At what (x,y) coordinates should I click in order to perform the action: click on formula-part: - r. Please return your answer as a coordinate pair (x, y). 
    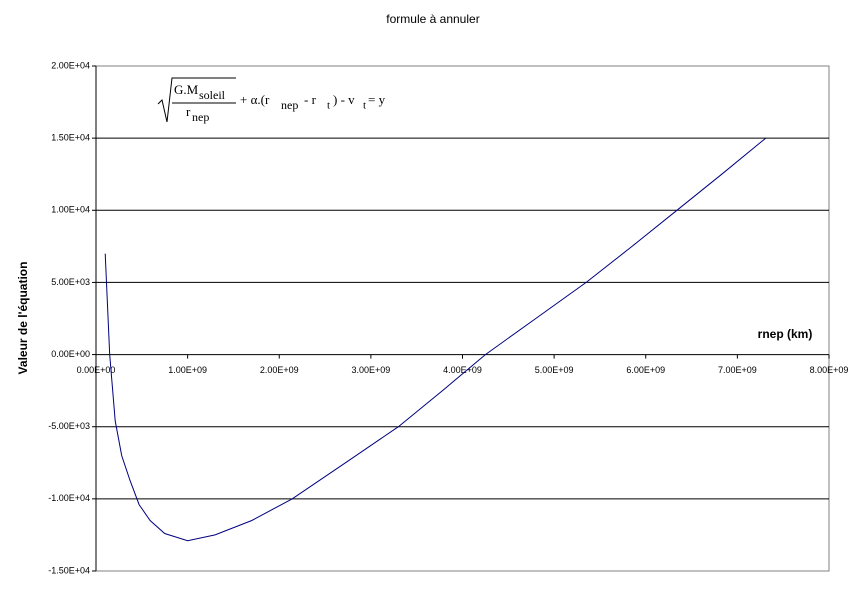
    Looking at the image, I should click on (310, 99).